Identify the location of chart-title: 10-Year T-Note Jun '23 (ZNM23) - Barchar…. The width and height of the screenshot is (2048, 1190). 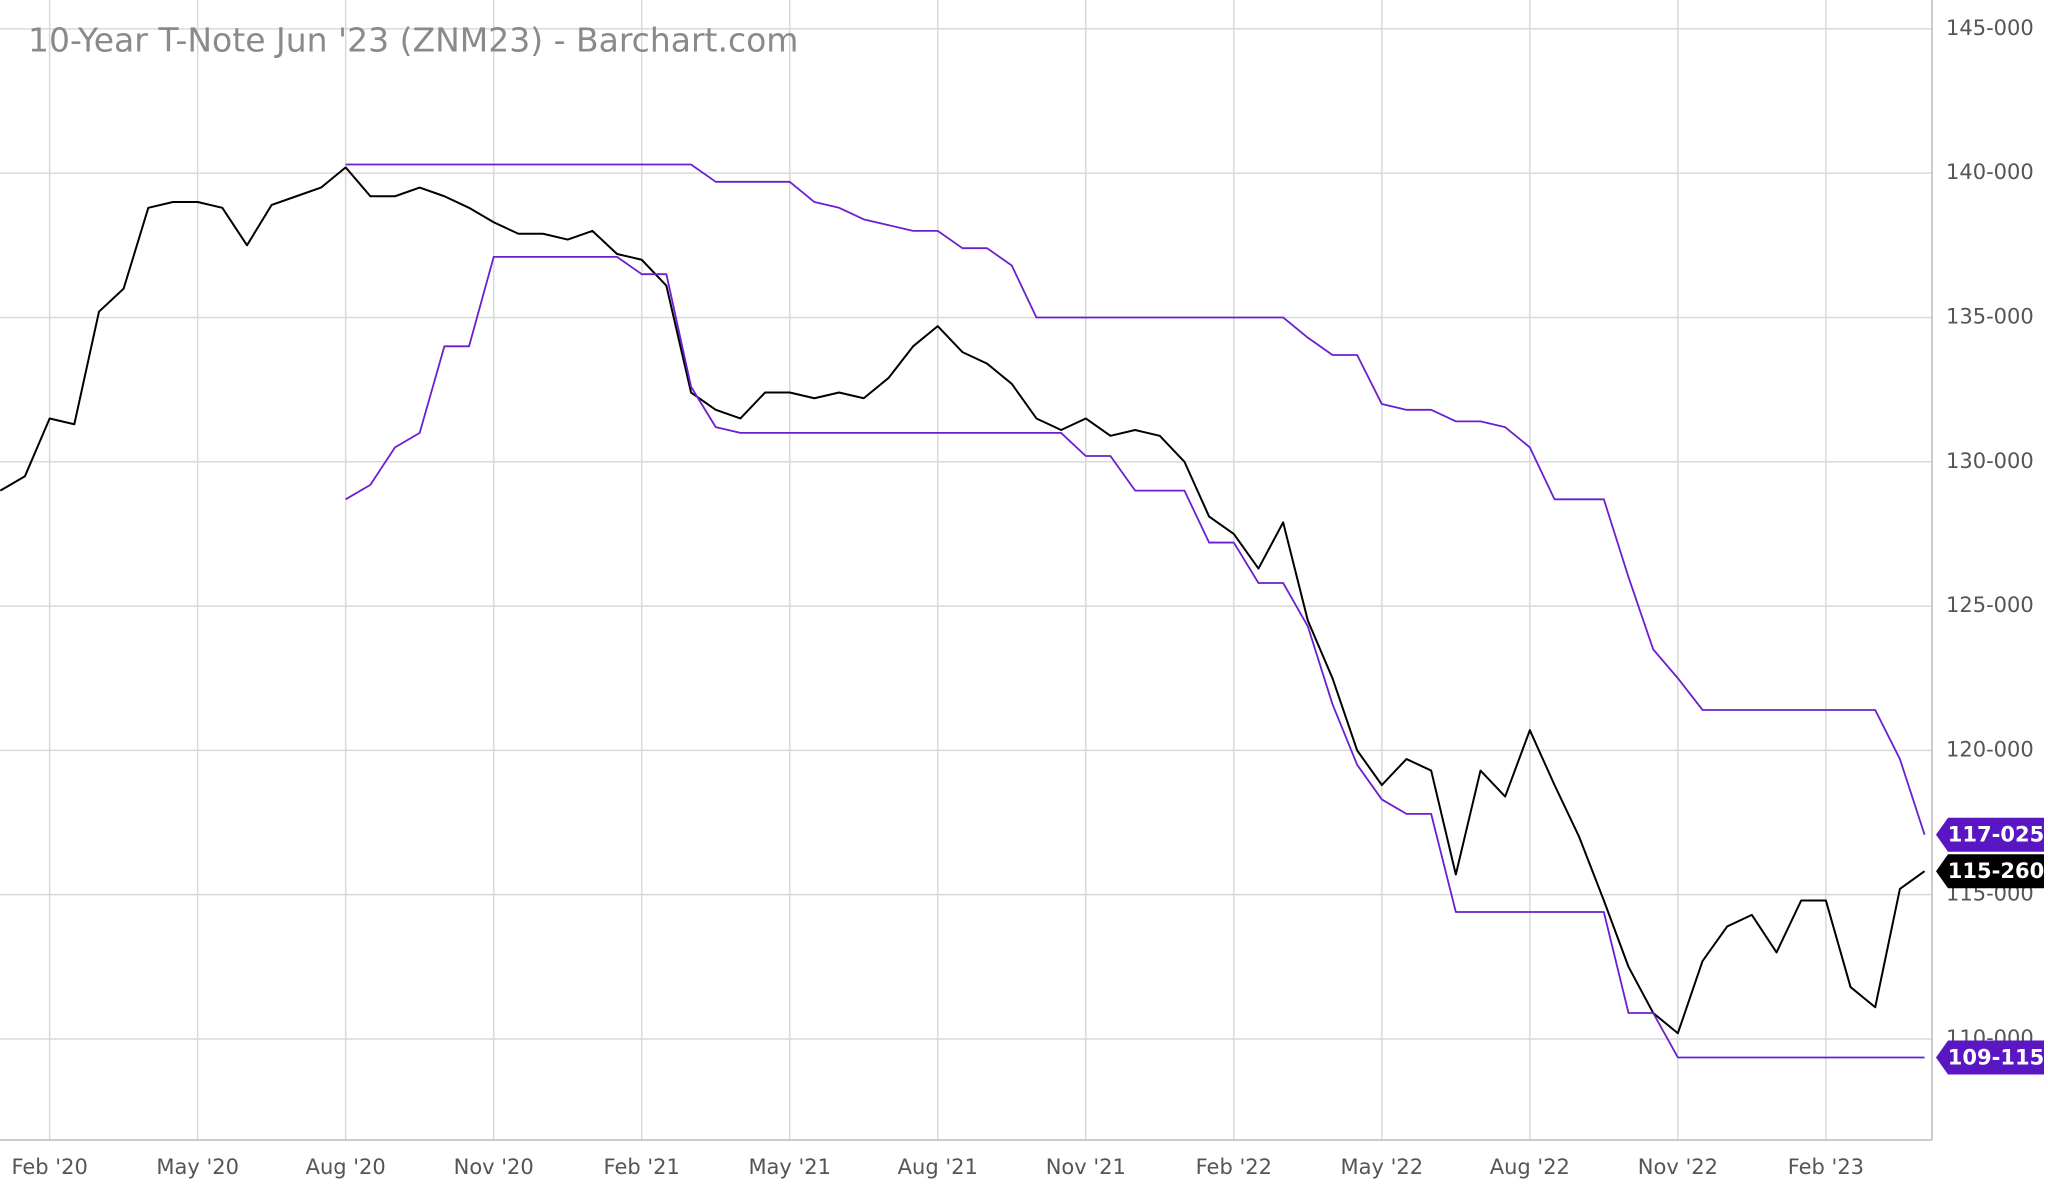
(413, 40).